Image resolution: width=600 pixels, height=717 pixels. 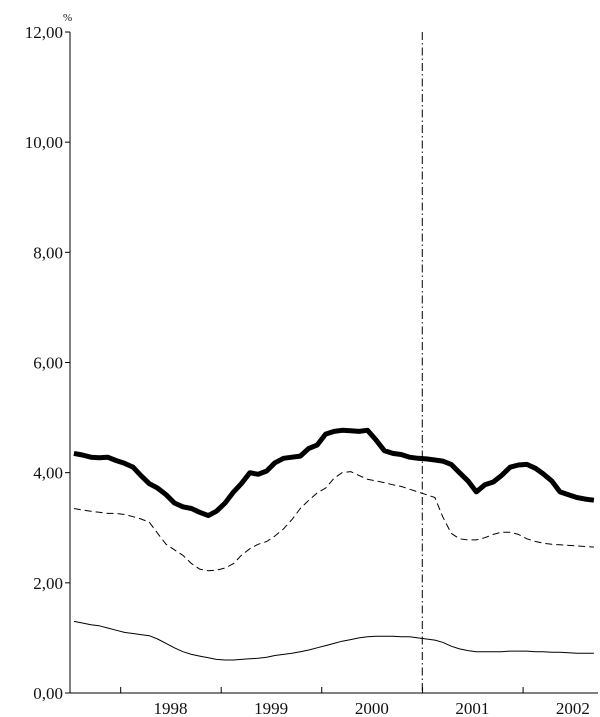 What do you see at coordinates (333, 521) in the screenshot?
I see `series-line-dashed` at bounding box center [333, 521].